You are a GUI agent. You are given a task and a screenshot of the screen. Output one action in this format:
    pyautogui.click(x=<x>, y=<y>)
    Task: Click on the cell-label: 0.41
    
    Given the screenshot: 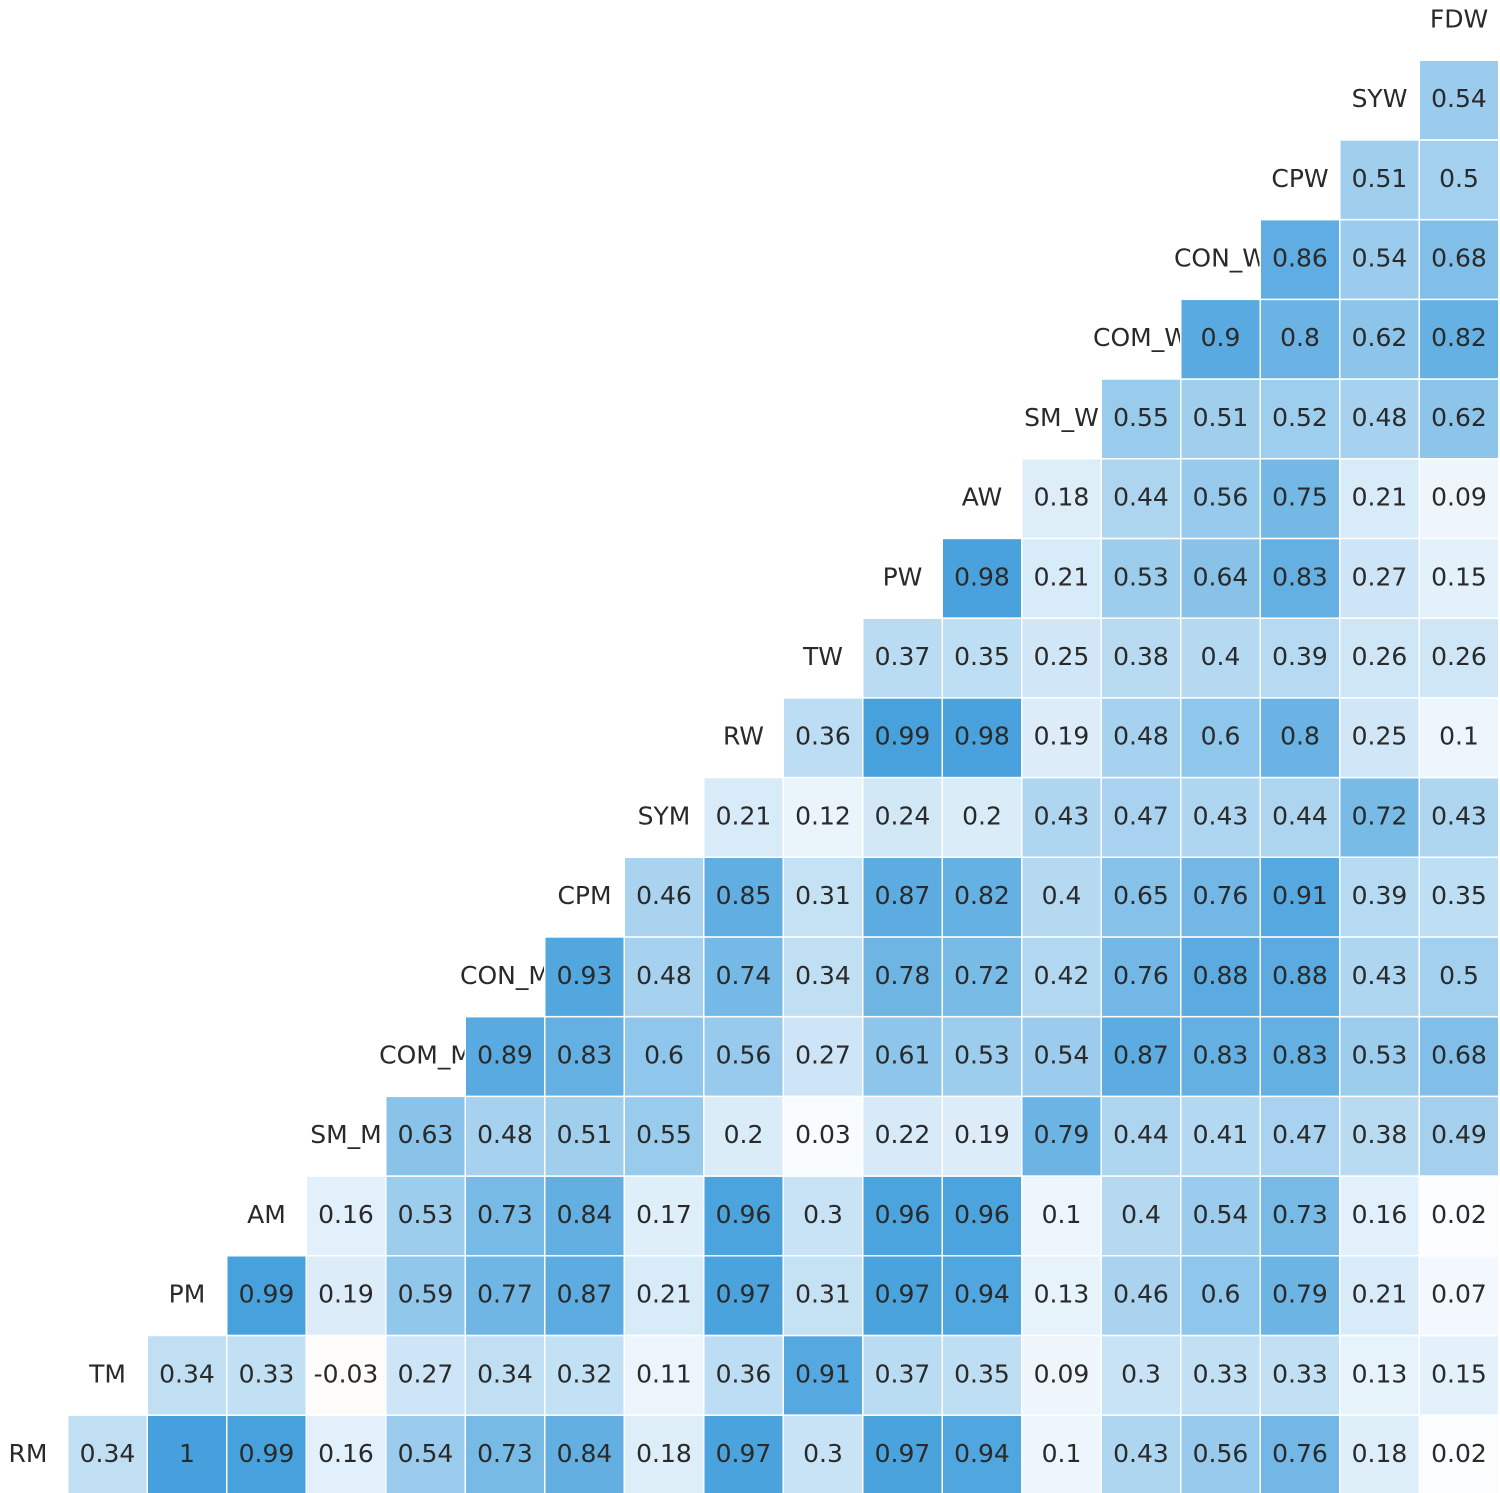 What is the action you would take?
    pyautogui.click(x=1221, y=1134)
    